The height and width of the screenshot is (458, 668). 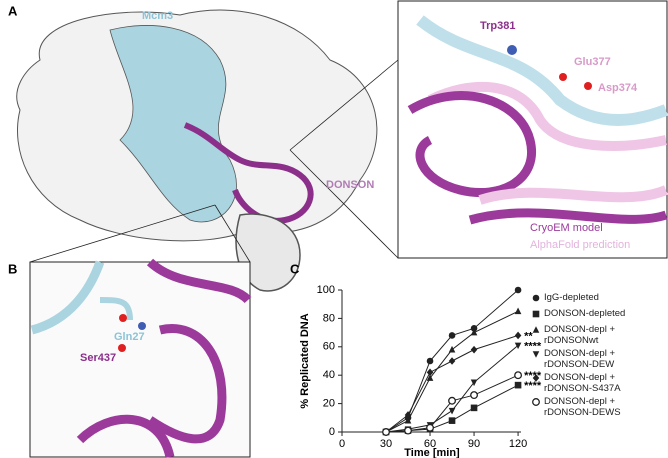 I want to click on legend-alphafold: AlphaFold prediction, so click(x=580, y=245).